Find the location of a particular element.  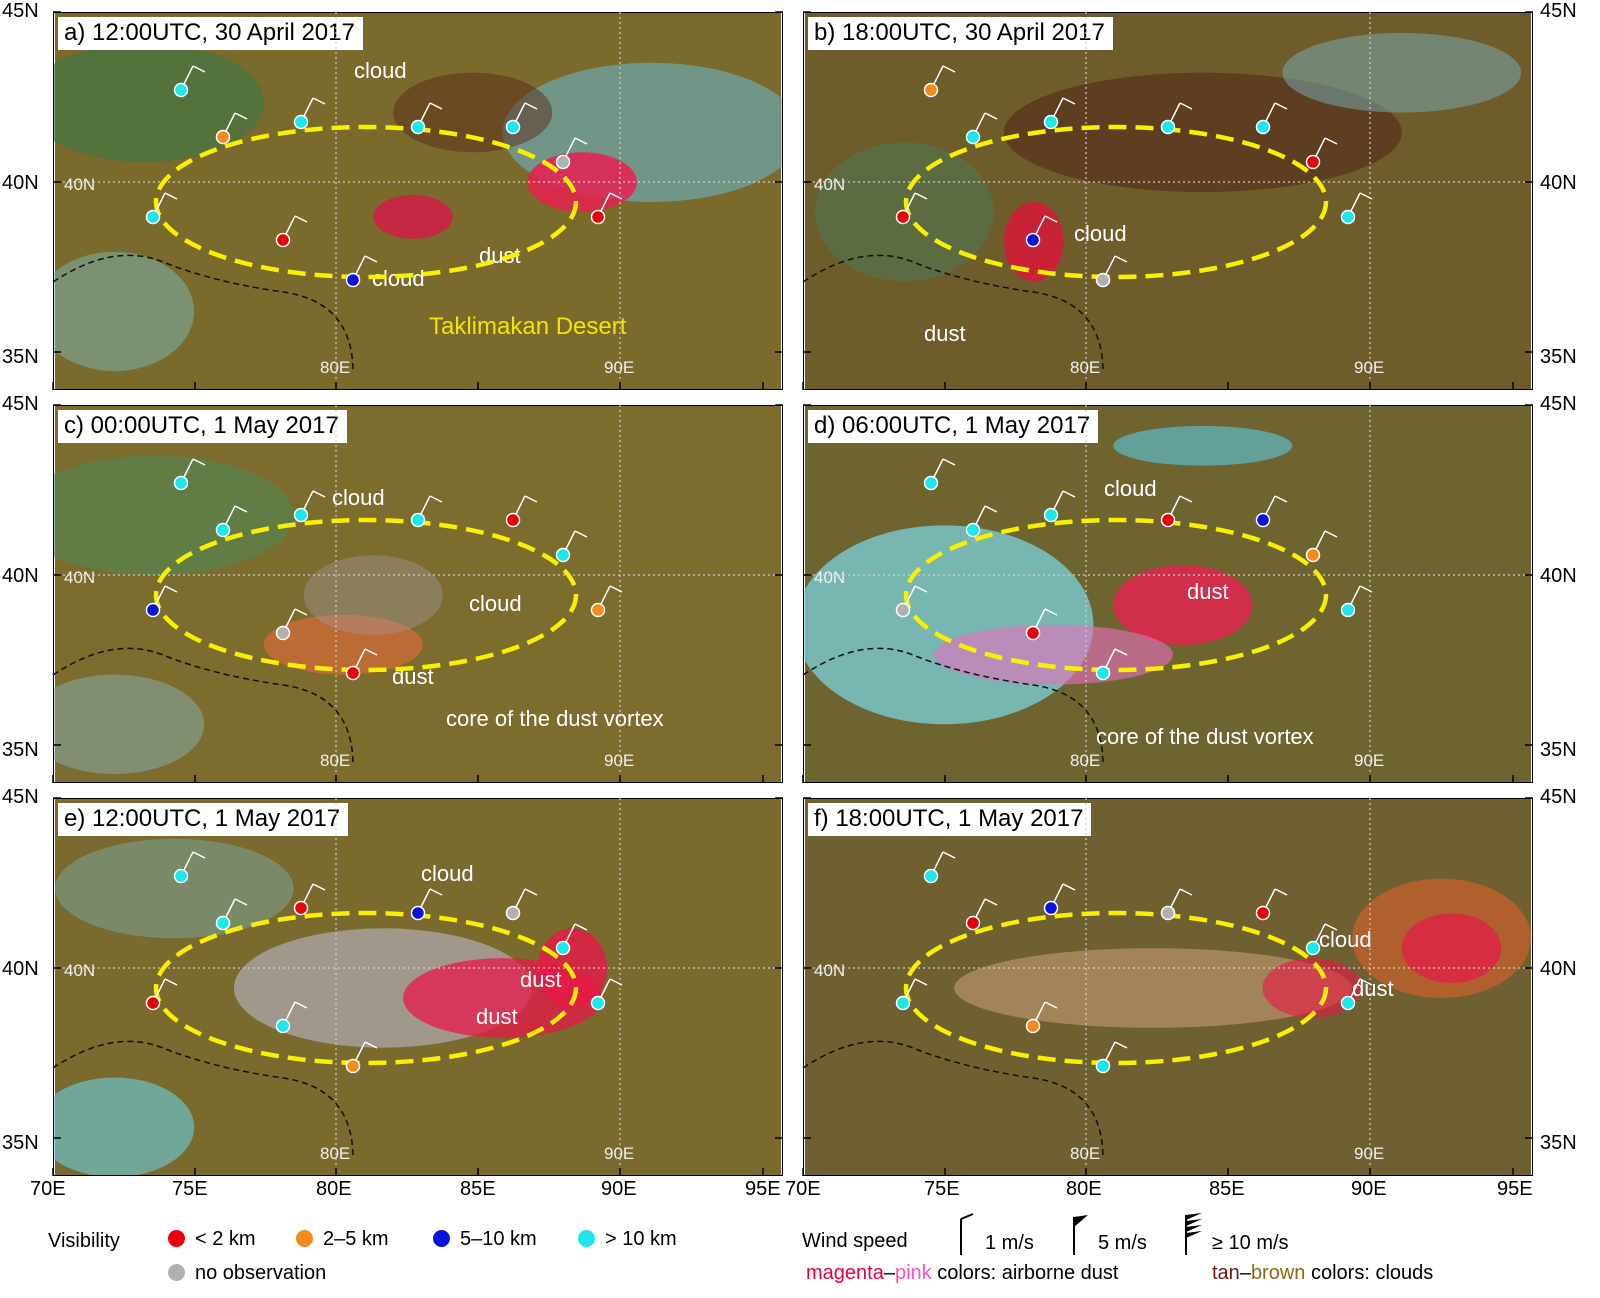

lat-label-35n-b: 35N is located at coordinates (1558, 357).